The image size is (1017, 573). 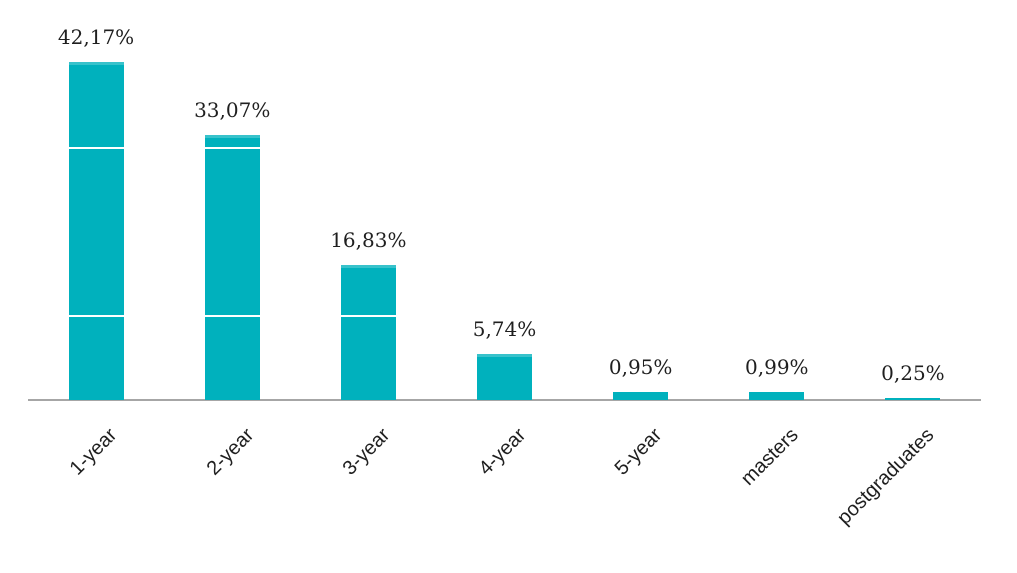 What do you see at coordinates (913, 373) in the screenshot?
I see `bar-value-label: 0,25%` at bounding box center [913, 373].